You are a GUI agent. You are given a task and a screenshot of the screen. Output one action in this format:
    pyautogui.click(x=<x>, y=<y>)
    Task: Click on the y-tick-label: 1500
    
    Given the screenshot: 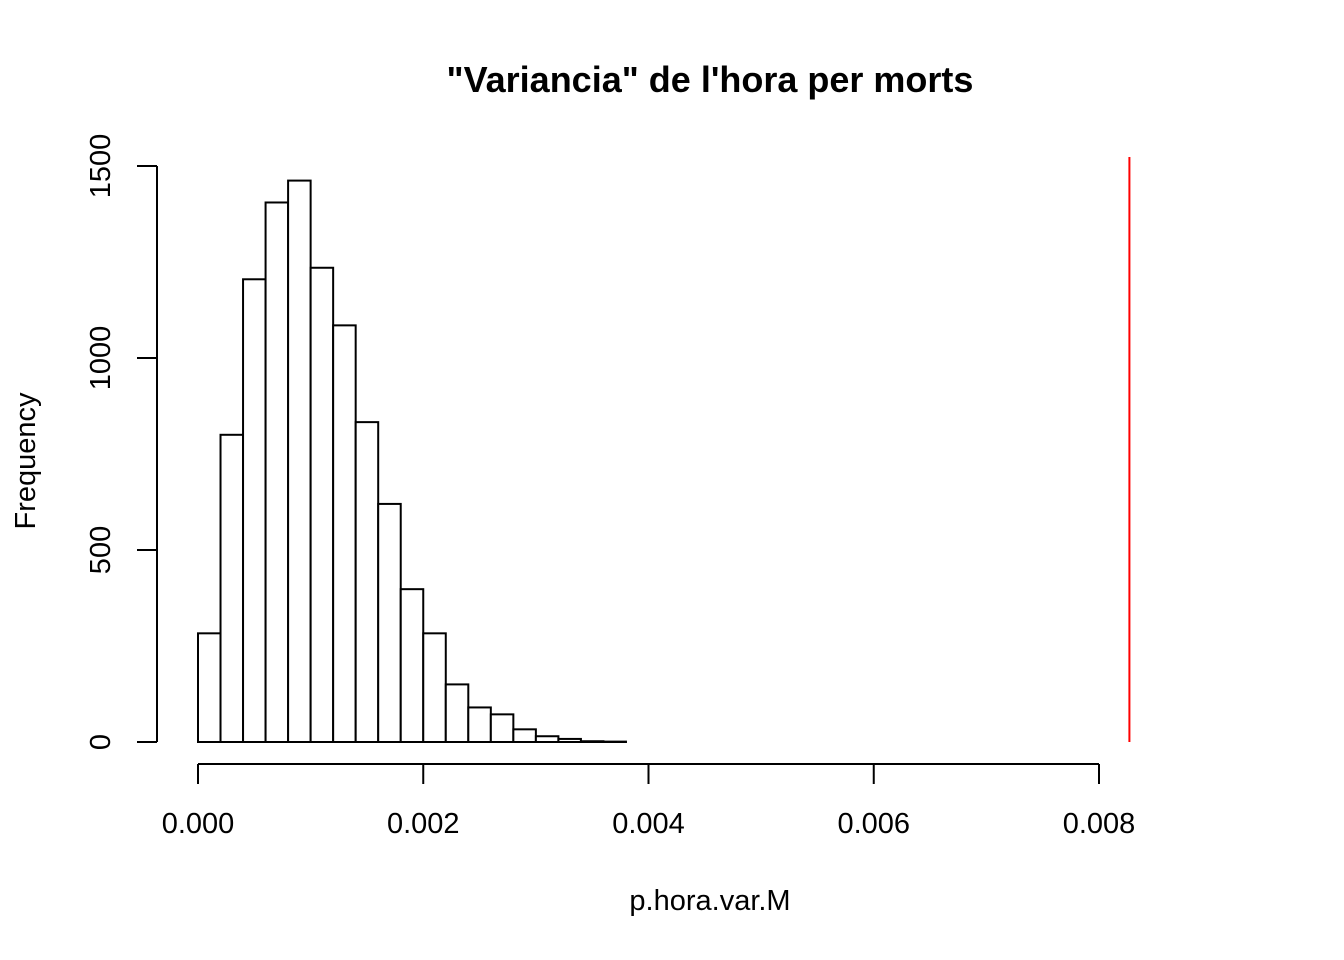 What is the action you would take?
    pyautogui.click(x=101, y=166)
    